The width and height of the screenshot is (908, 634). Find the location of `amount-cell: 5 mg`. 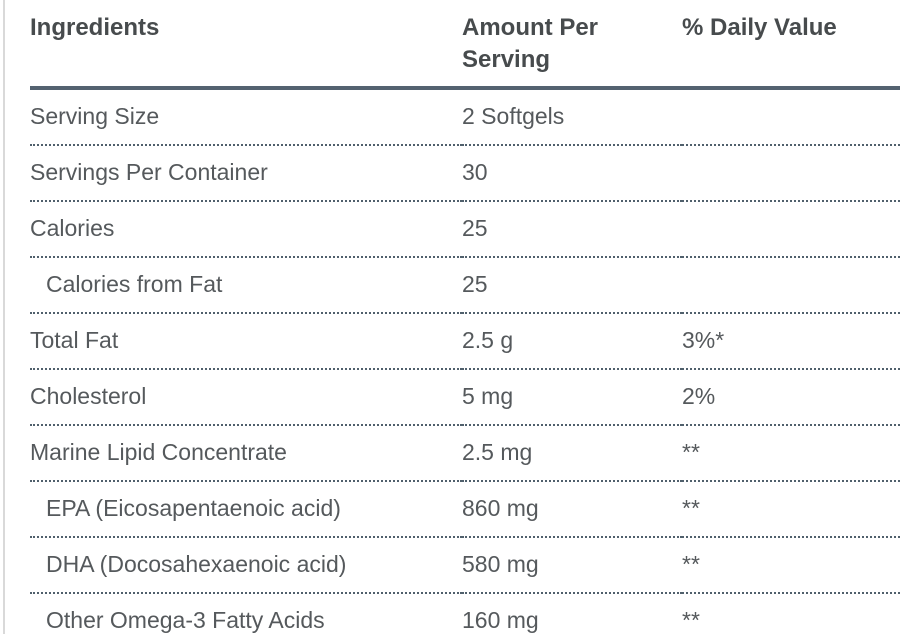

amount-cell: 5 mg is located at coordinates (572, 397).